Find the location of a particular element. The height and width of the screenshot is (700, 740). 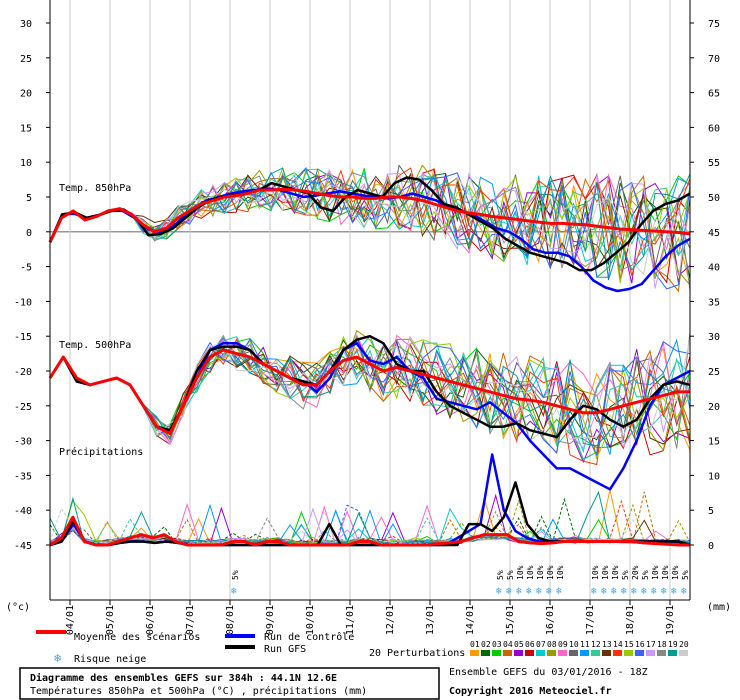

perturbation-number: 08 is located at coordinates (552, 644).